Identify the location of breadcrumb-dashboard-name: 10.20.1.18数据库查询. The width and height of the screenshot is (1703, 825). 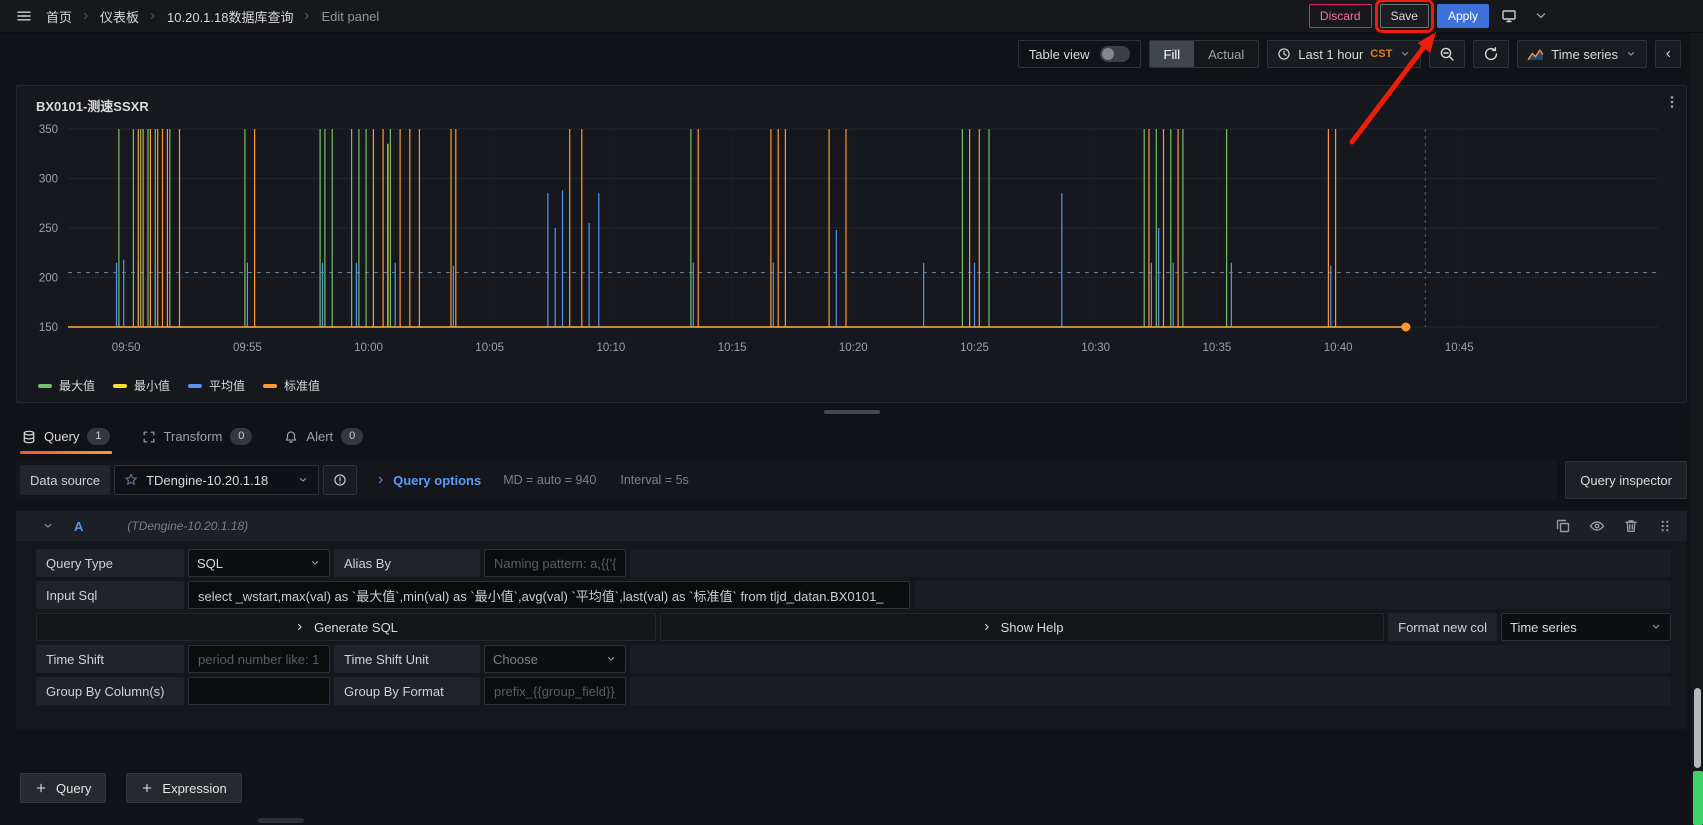
(230, 17).